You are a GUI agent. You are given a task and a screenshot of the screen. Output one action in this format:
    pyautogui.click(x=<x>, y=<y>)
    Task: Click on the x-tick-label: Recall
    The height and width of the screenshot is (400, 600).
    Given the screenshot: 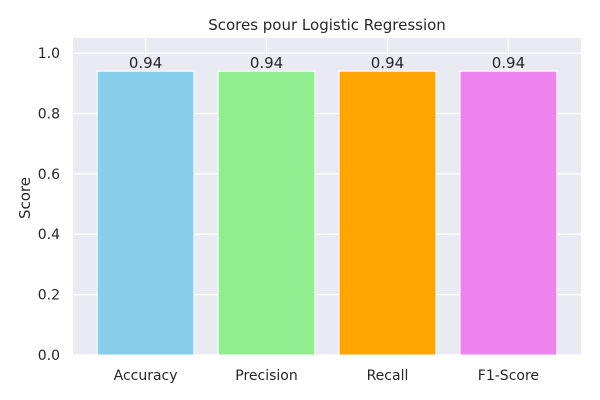 What is the action you would take?
    pyautogui.click(x=388, y=376)
    